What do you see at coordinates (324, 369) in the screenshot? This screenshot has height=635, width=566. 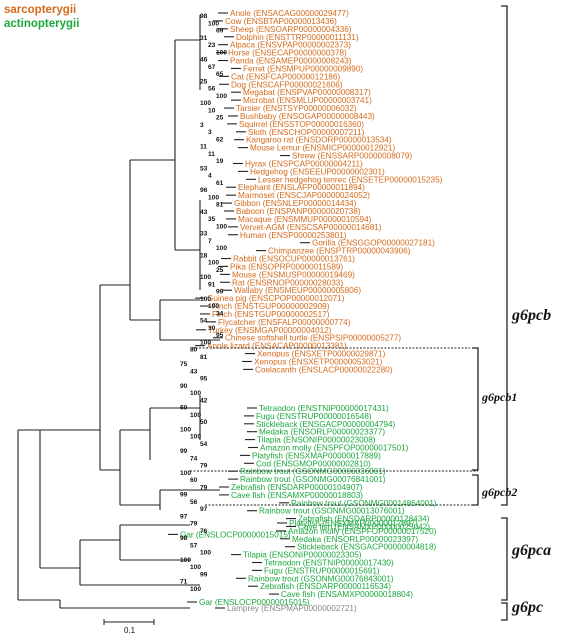 I see `leaf-label: Coelacanth (ENSLACP00000022280)` at bounding box center [324, 369].